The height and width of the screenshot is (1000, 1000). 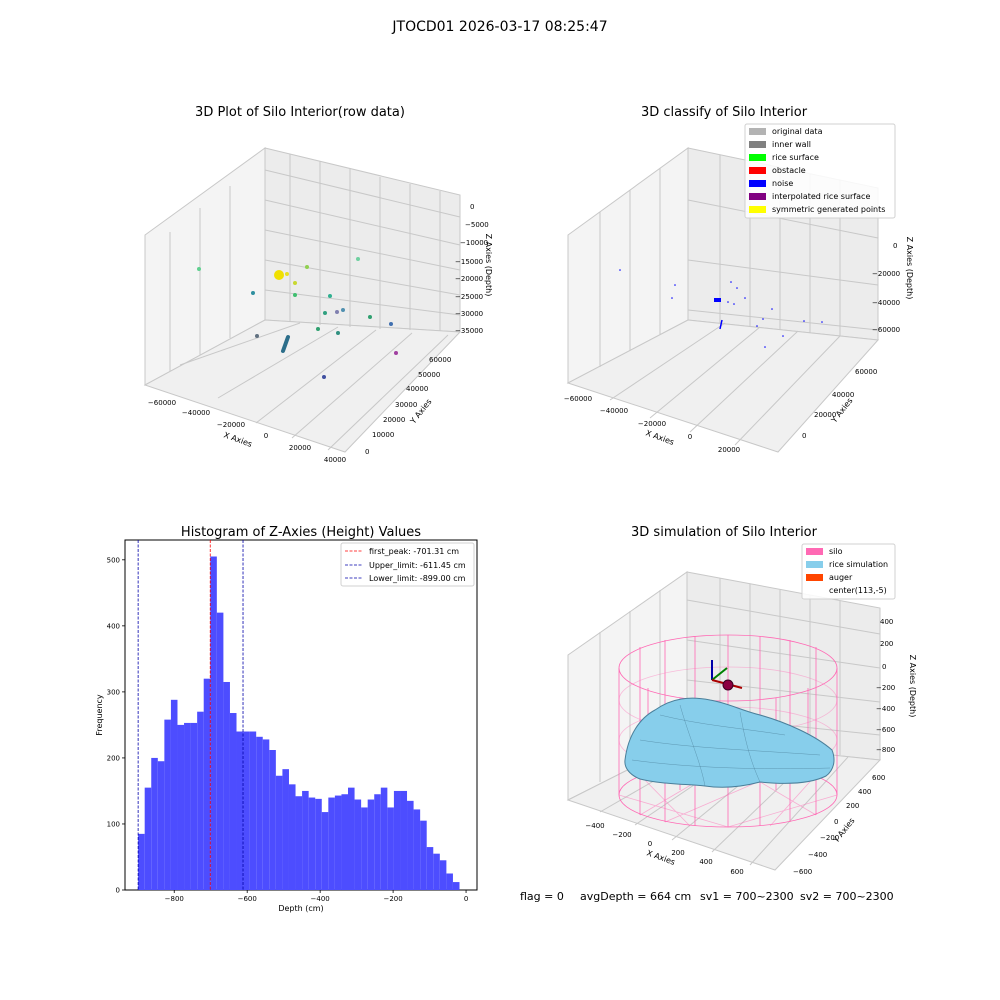 What do you see at coordinates (297, 318) in the screenshot?
I see `raw-points` at bounding box center [297, 318].